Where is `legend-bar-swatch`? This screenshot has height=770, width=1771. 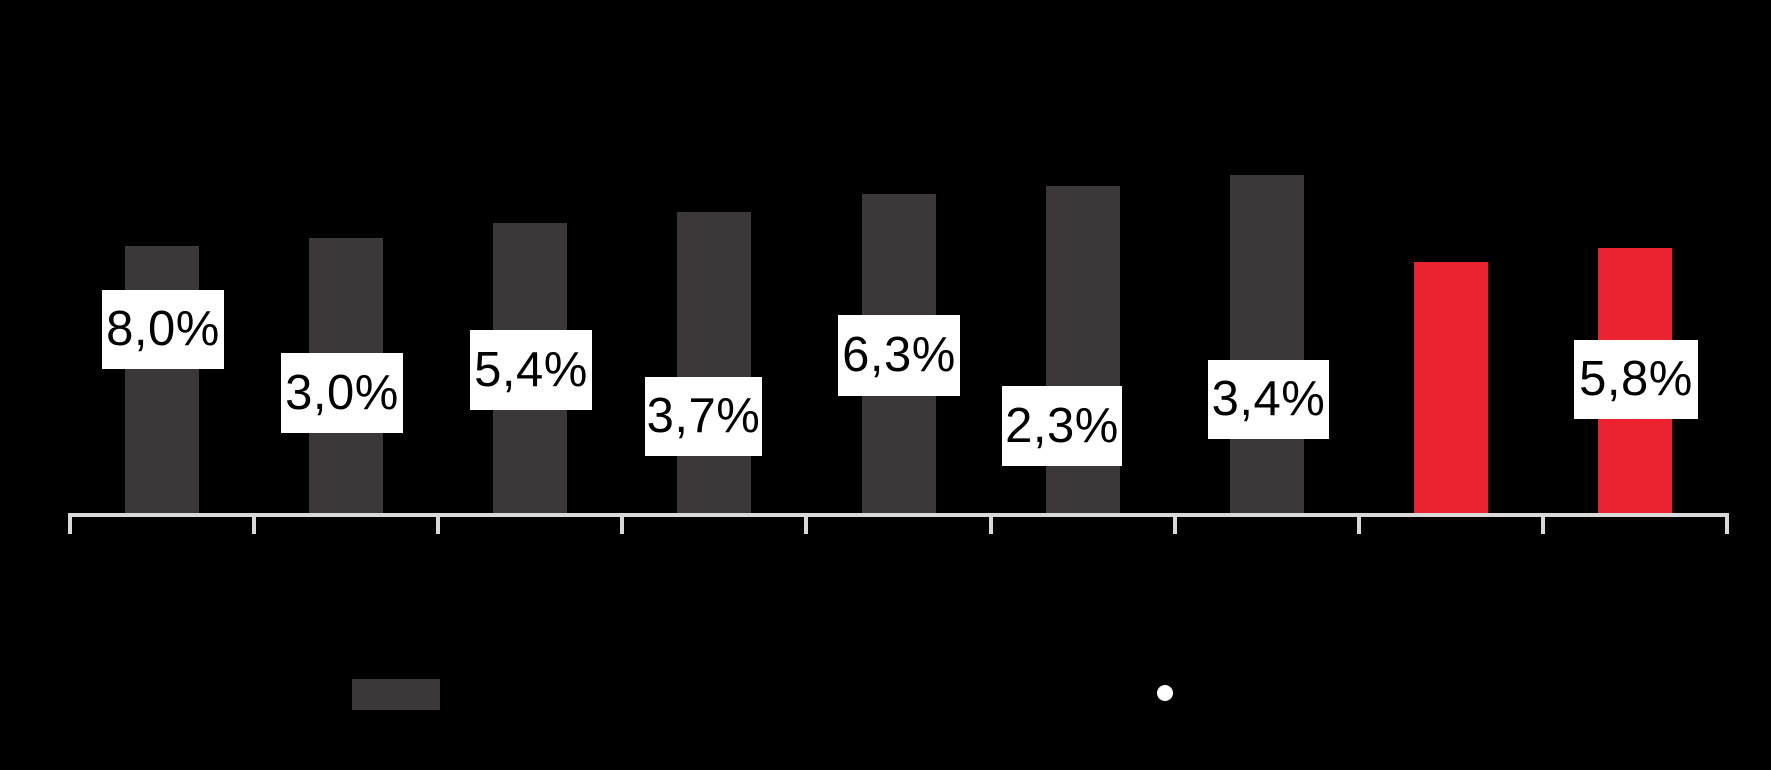
legend-bar-swatch is located at coordinates (396, 694).